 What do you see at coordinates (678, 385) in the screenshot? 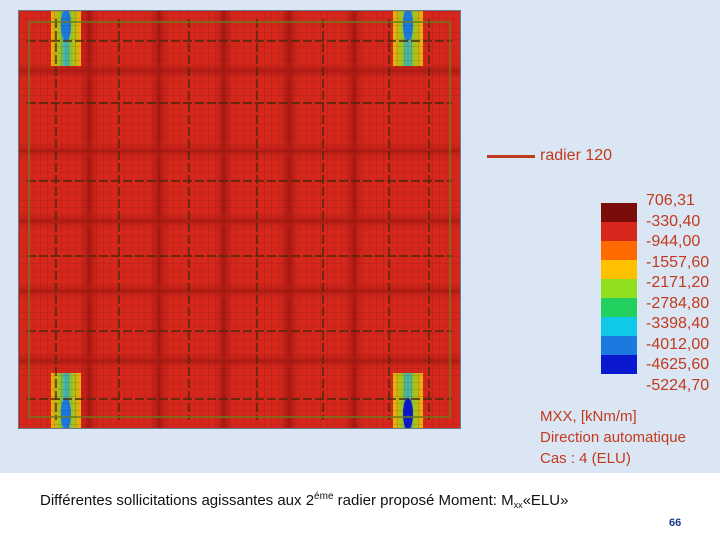
I see `scale-value: -5224,70` at bounding box center [678, 385].